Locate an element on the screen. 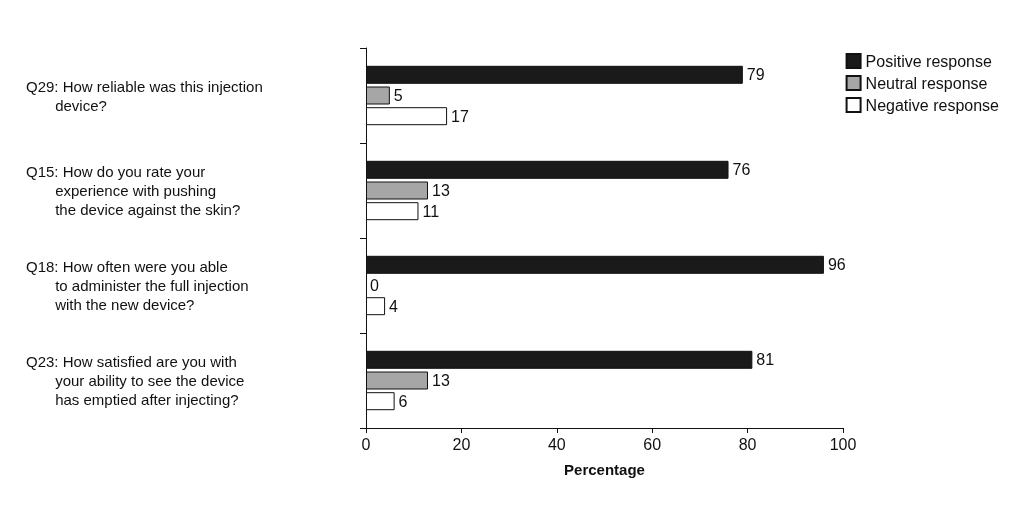 The image size is (1017, 507). y-tick-label: Q23: How satisfied are you with your ability to see the device has emptied after injecting? is located at coordinates (135, 380).